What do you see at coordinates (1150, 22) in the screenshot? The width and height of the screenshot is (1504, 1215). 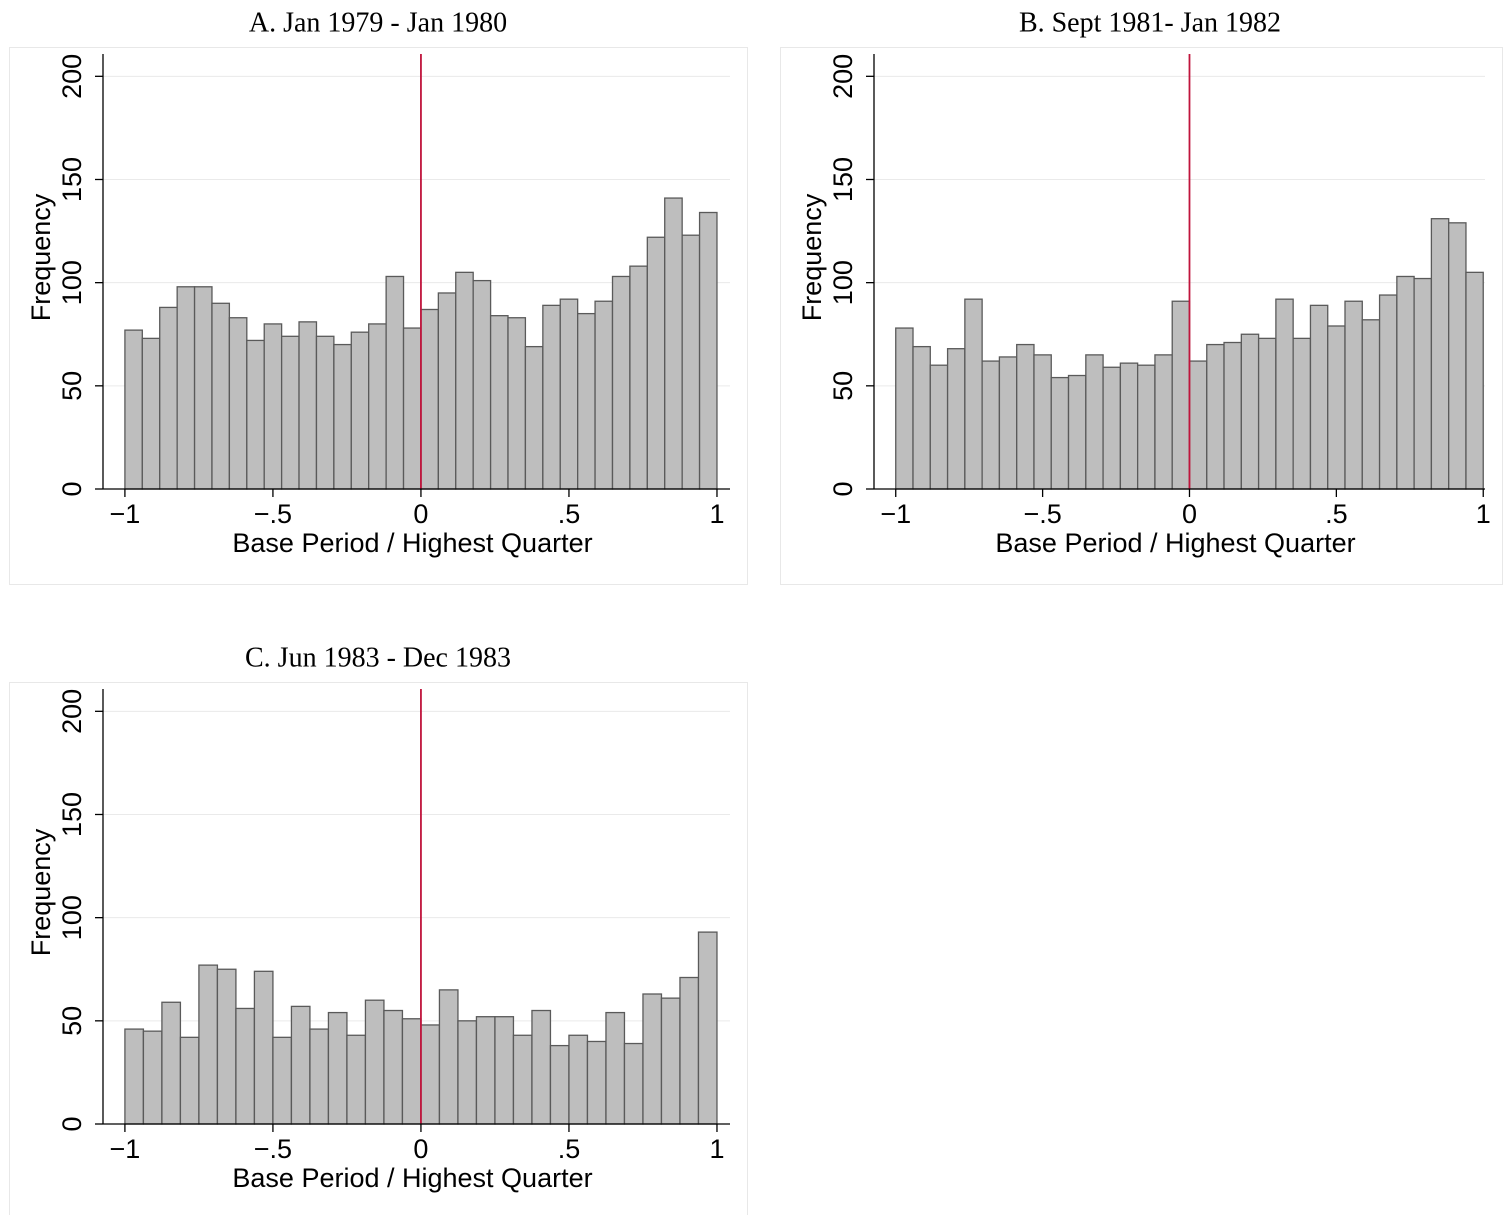 I see `chart-title: B. Sept 1981- Jan 1982` at bounding box center [1150, 22].